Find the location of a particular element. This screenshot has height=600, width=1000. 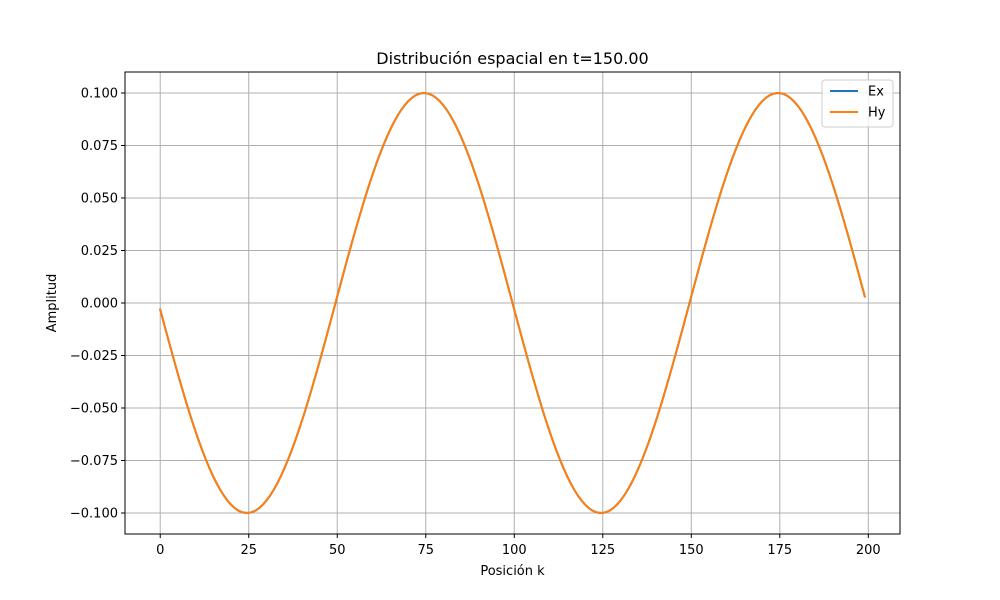

legend-label-hy: Hy is located at coordinates (877, 113).